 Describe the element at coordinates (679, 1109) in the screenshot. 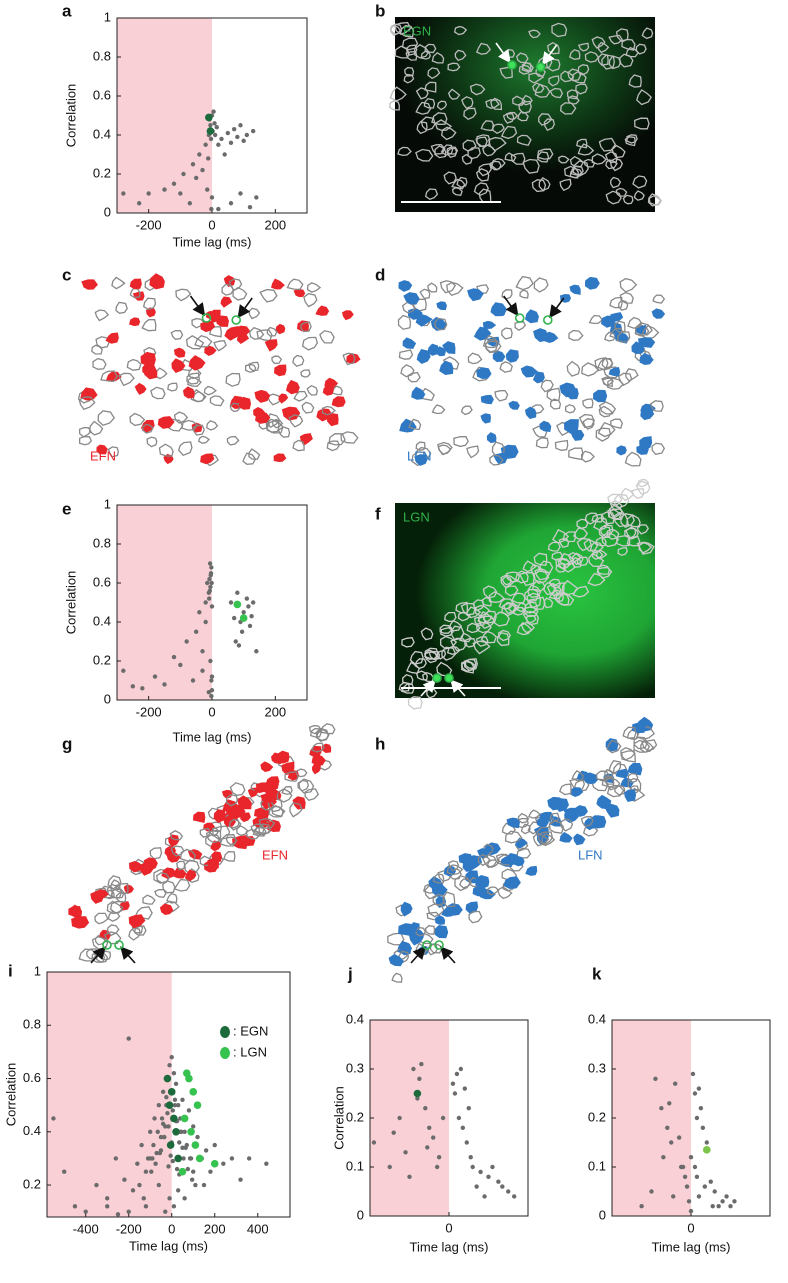

I see `scatter-panel: 0 0.1 0.2 0.3 0.4 0 Time lag (ms) k` at that location.